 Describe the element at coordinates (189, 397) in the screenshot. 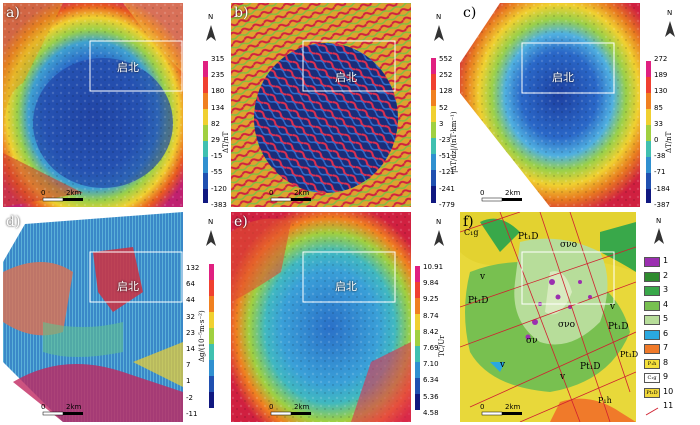

I see `colorbar-tick-label: -2` at that location.